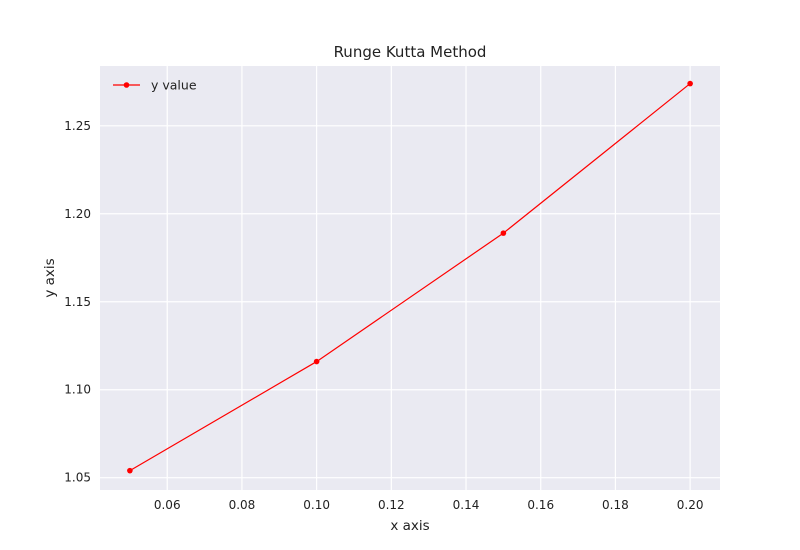 This screenshot has width=800, height=550. I want to click on y-tick-label: 1.25, so click(77, 126).